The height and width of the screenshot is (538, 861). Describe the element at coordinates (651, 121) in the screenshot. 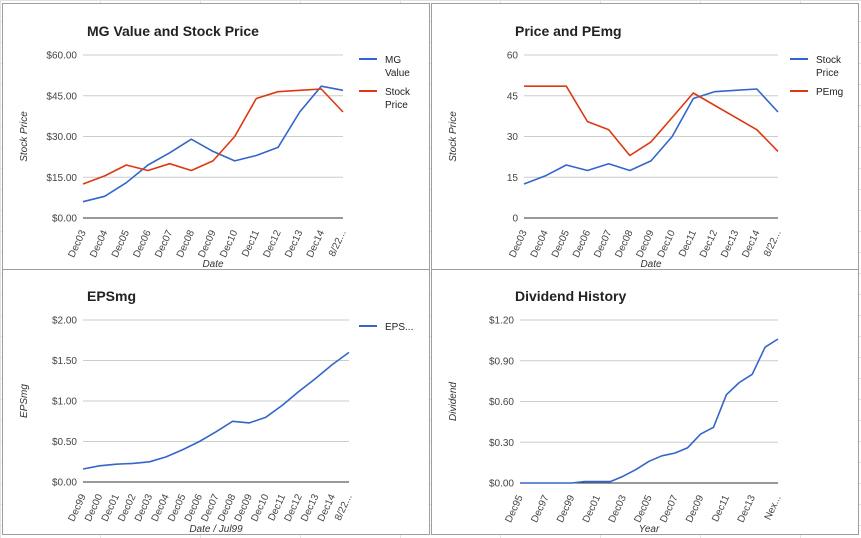

I see `series-line-pemg` at that location.